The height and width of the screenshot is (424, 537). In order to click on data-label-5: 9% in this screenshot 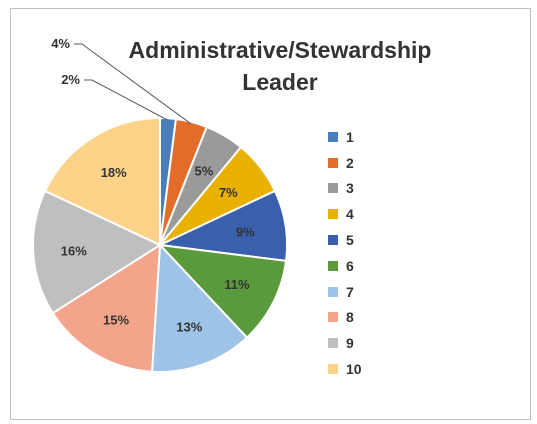, I will do `click(245, 231)`.